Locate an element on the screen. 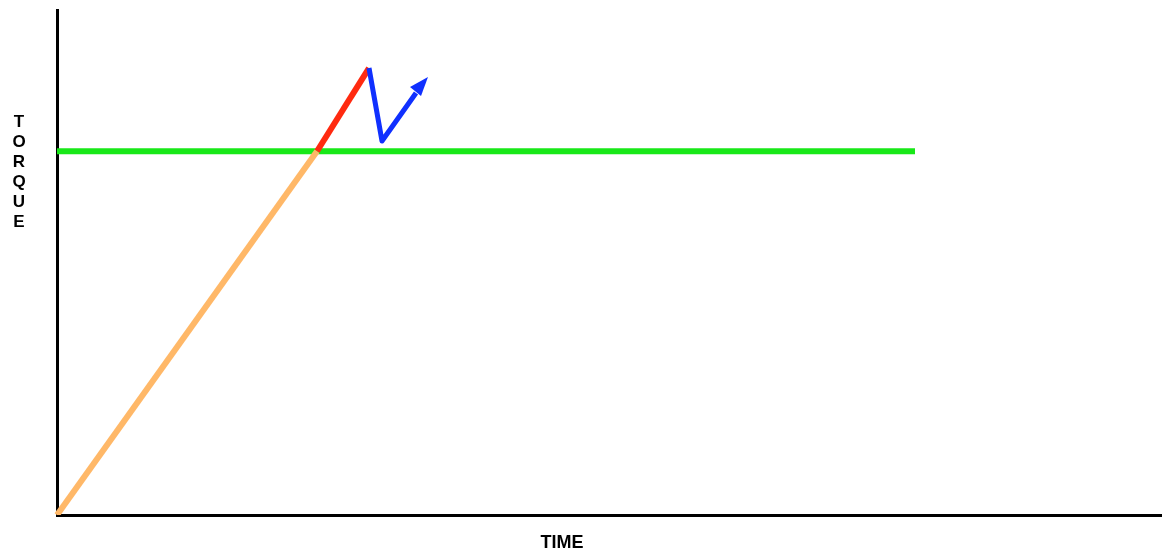  y-axis-title: TORQUE is located at coordinates (19, 172).